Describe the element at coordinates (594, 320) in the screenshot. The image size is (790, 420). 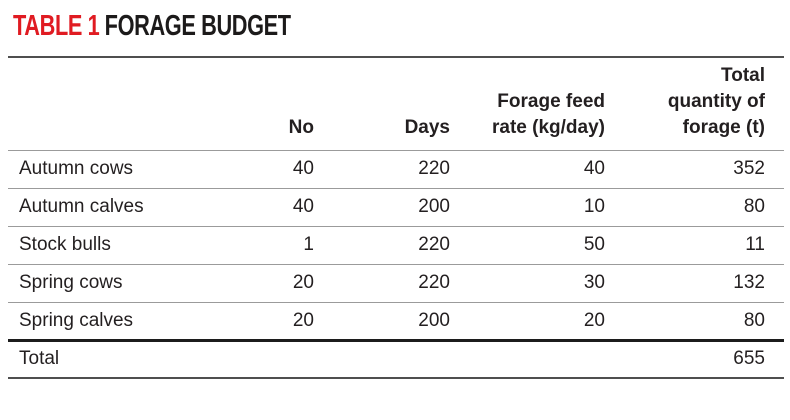
I see `cell-rate: 20` at that location.